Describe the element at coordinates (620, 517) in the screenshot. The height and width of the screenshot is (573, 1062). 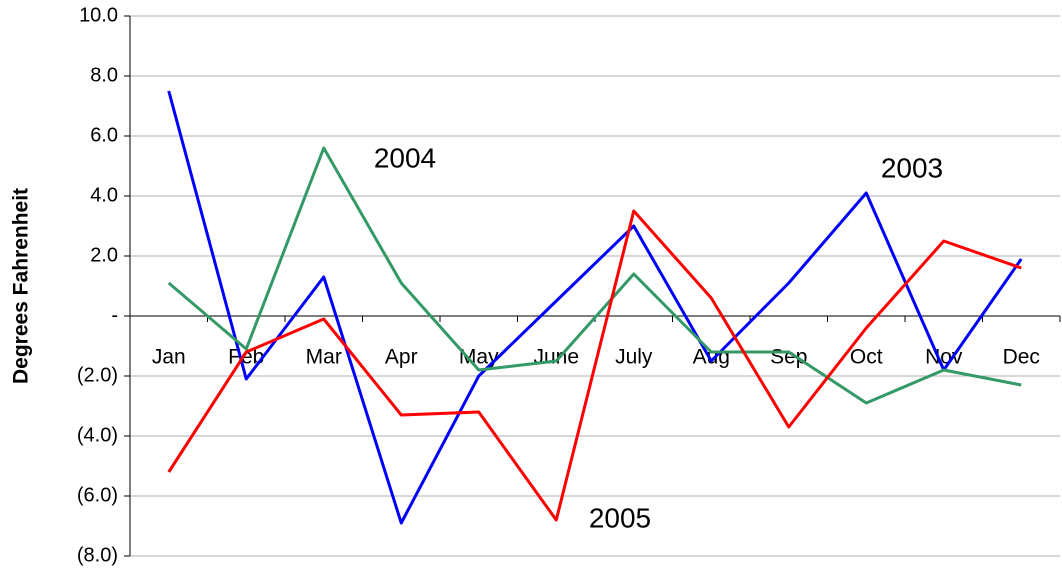
I see `series-label: 2005` at that location.